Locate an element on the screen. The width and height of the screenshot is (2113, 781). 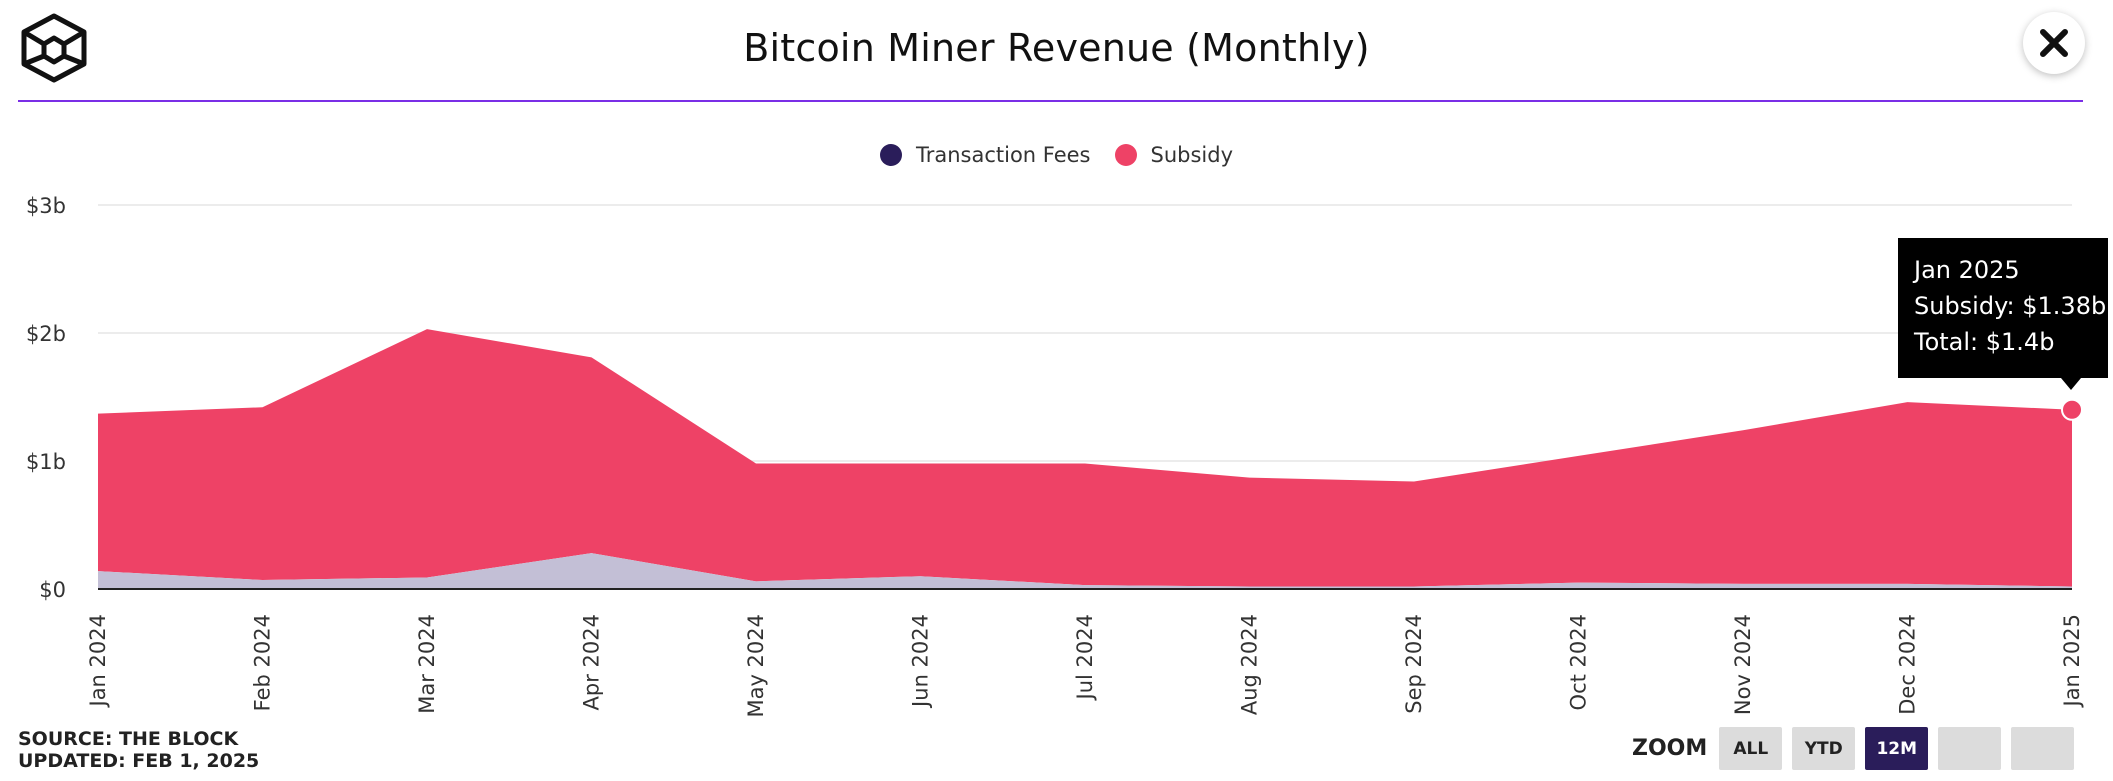
y-tick-label: $0 is located at coordinates (52, 590).